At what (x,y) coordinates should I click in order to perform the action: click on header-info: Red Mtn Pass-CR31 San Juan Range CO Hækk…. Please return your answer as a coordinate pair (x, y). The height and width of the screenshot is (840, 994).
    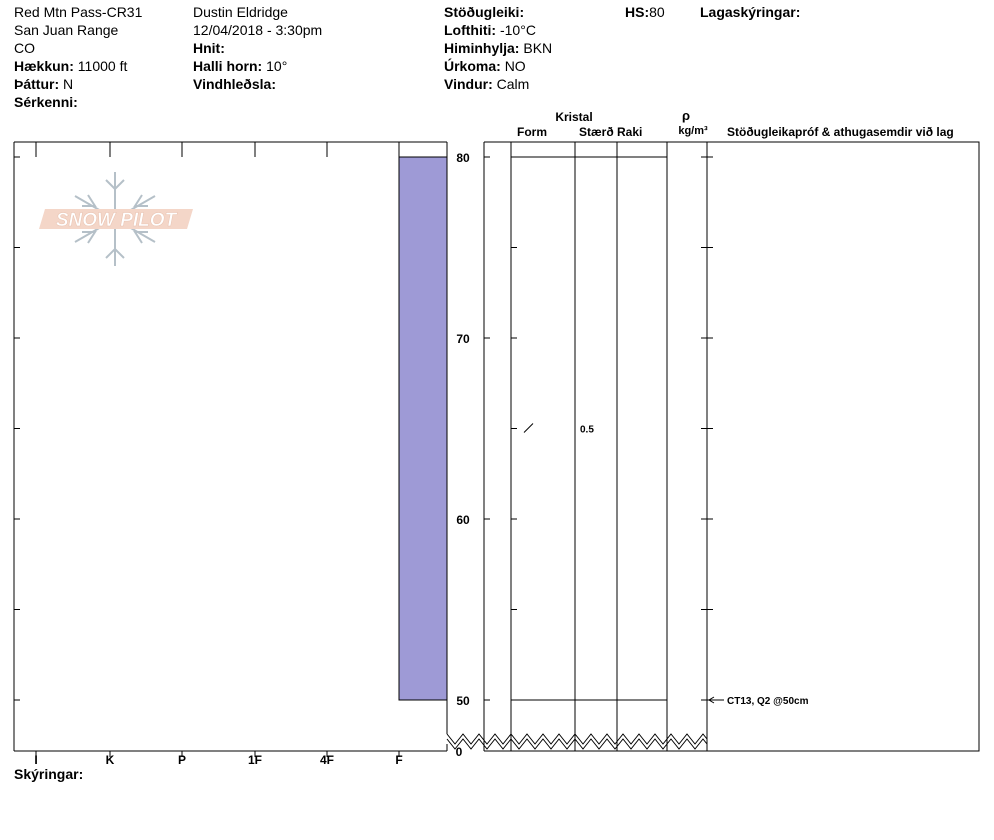
    Looking at the image, I should click on (497, 57).